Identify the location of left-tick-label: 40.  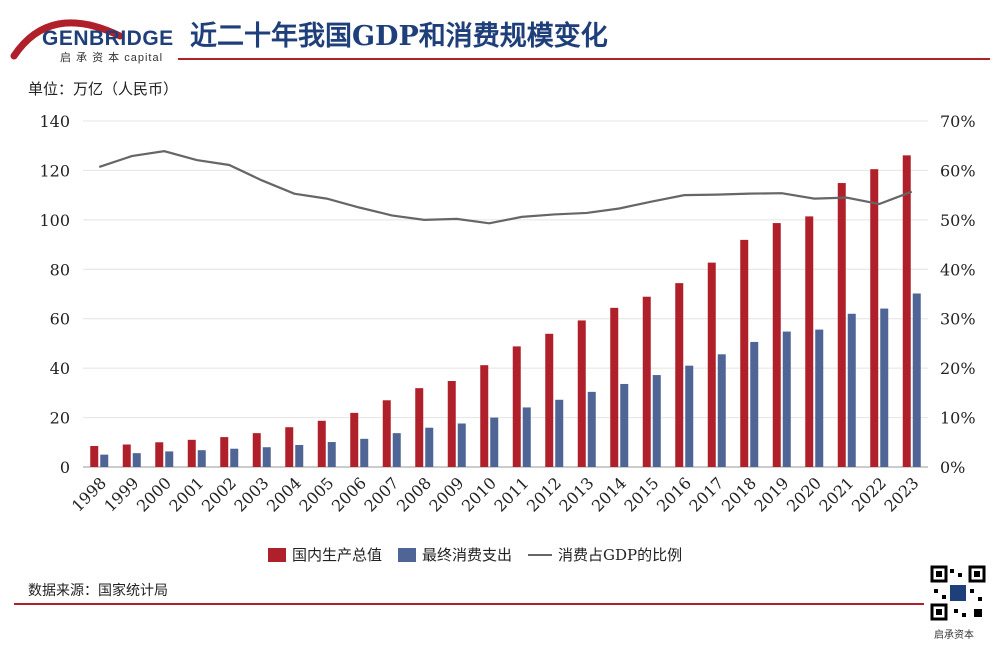
(60, 368).